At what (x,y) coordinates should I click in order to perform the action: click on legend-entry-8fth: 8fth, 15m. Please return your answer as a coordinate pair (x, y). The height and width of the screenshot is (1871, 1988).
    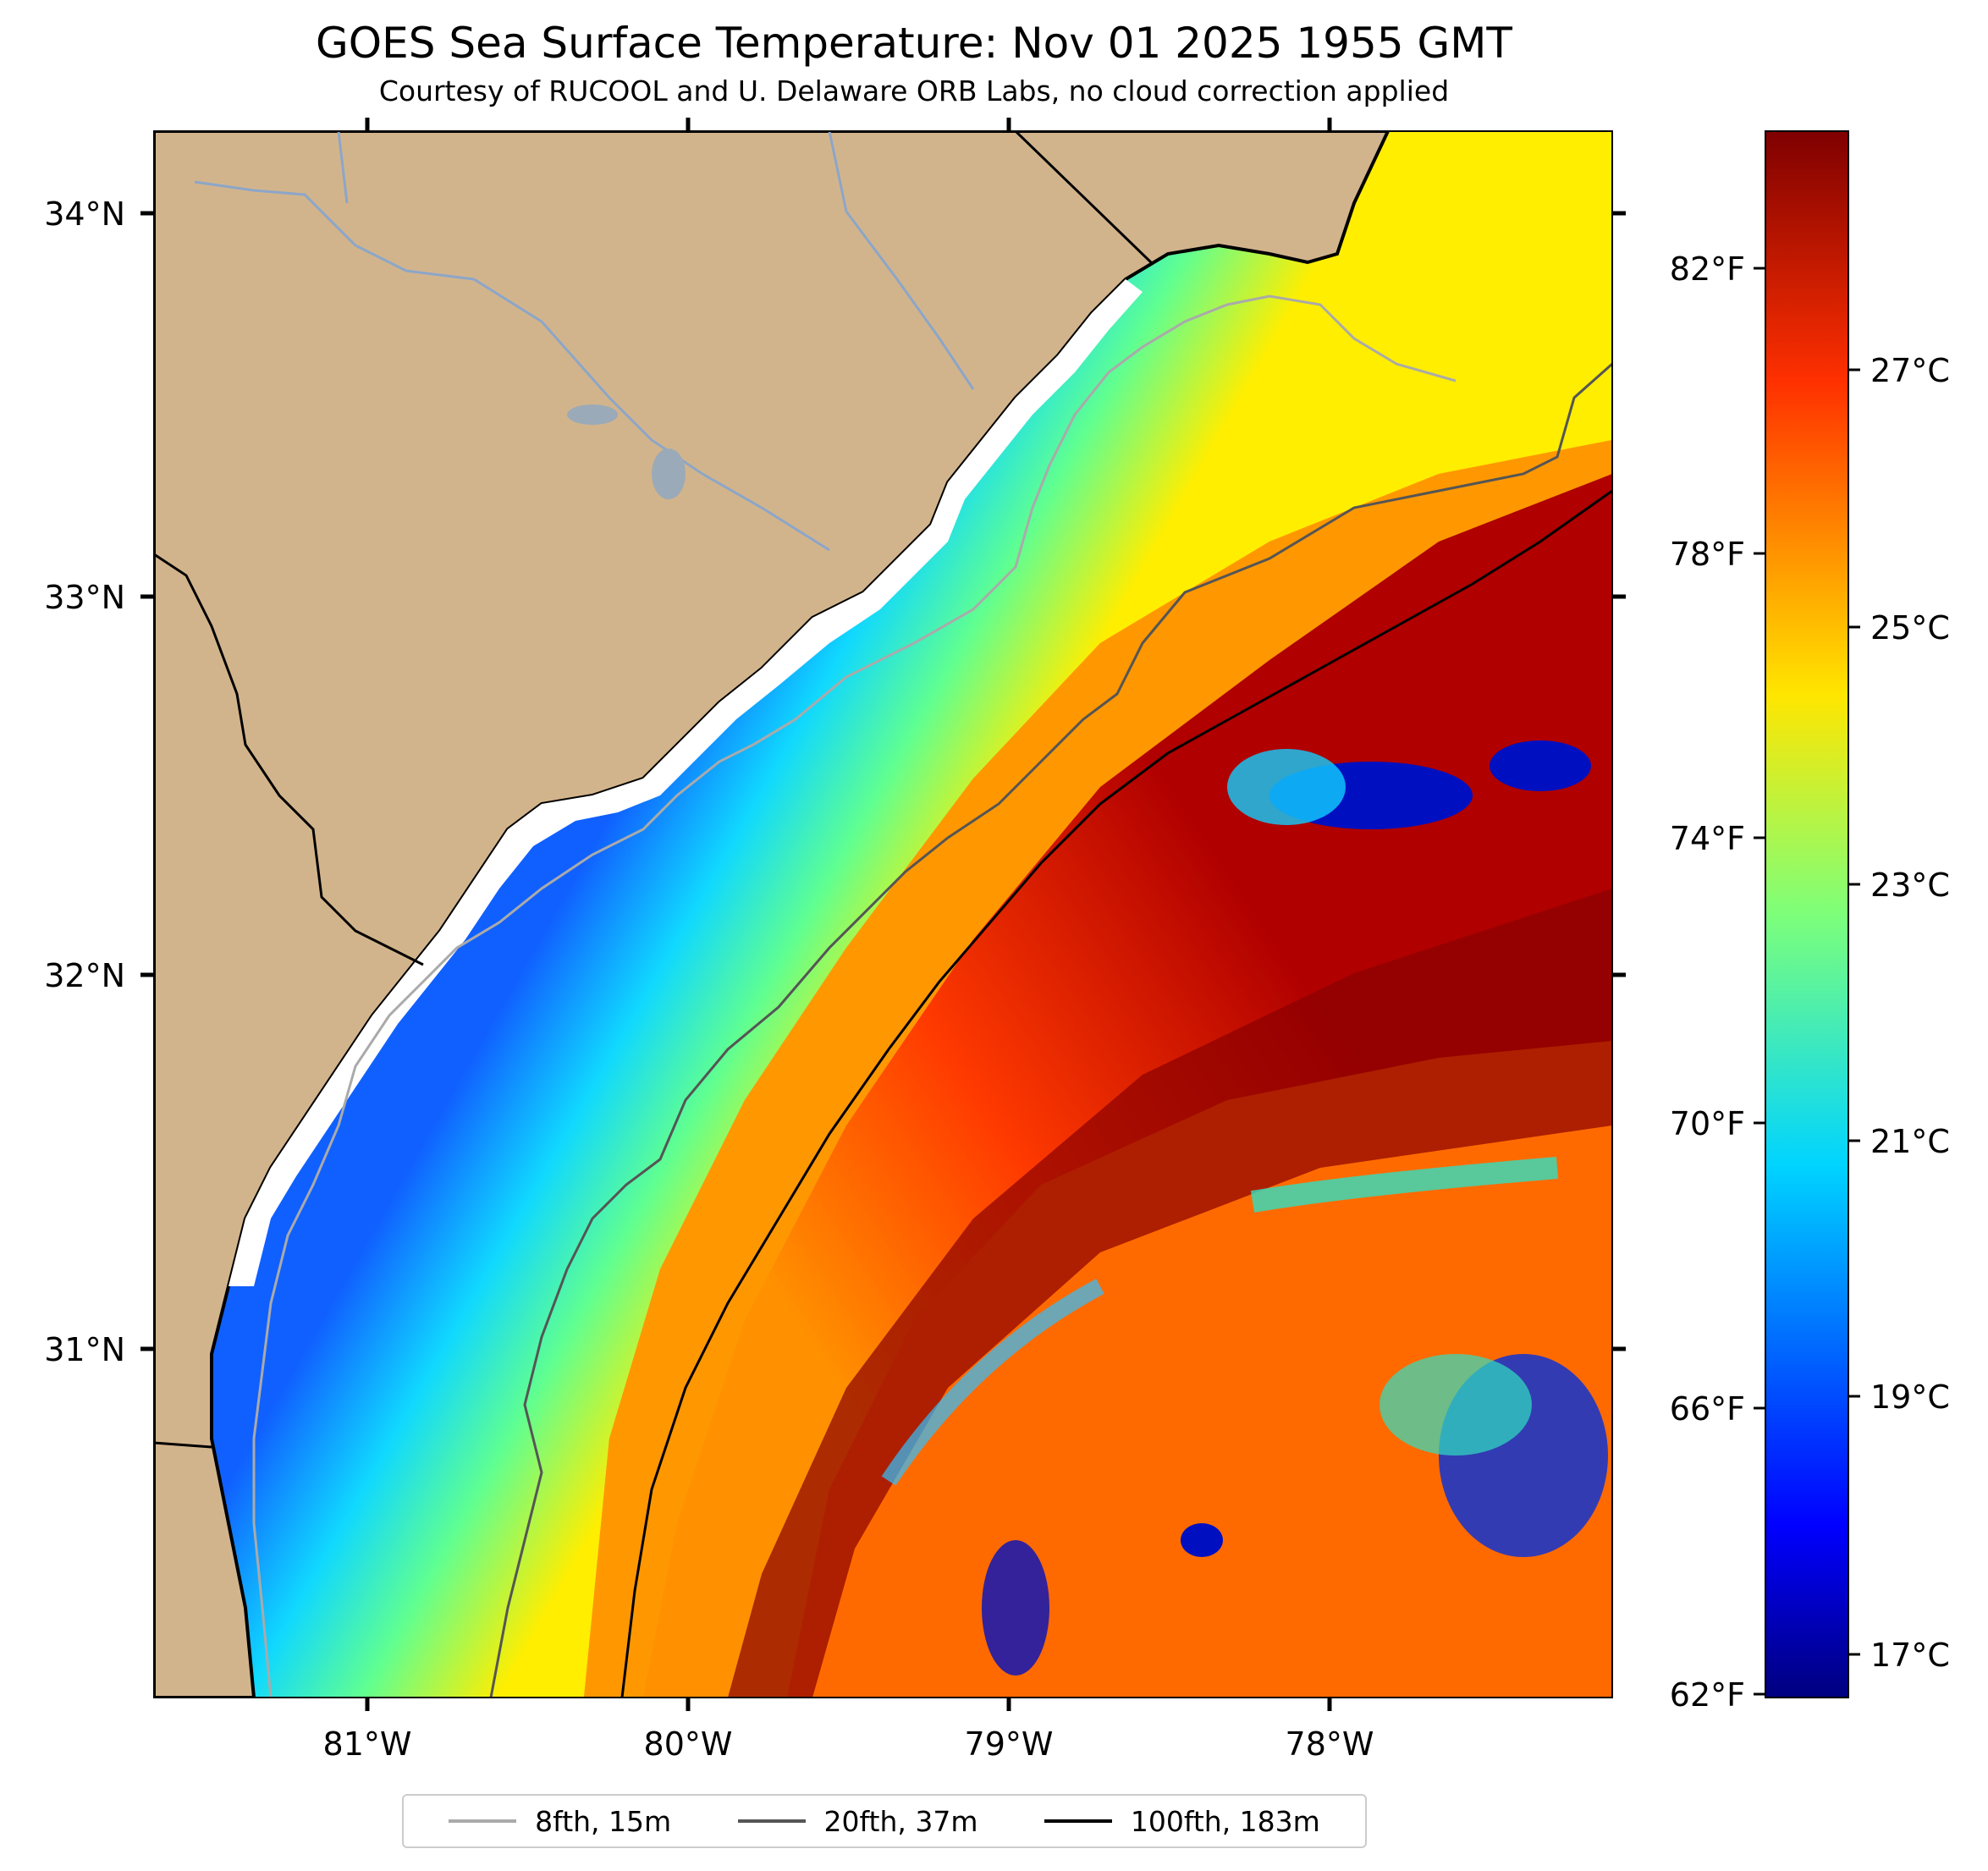
    Looking at the image, I should click on (560, 1822).